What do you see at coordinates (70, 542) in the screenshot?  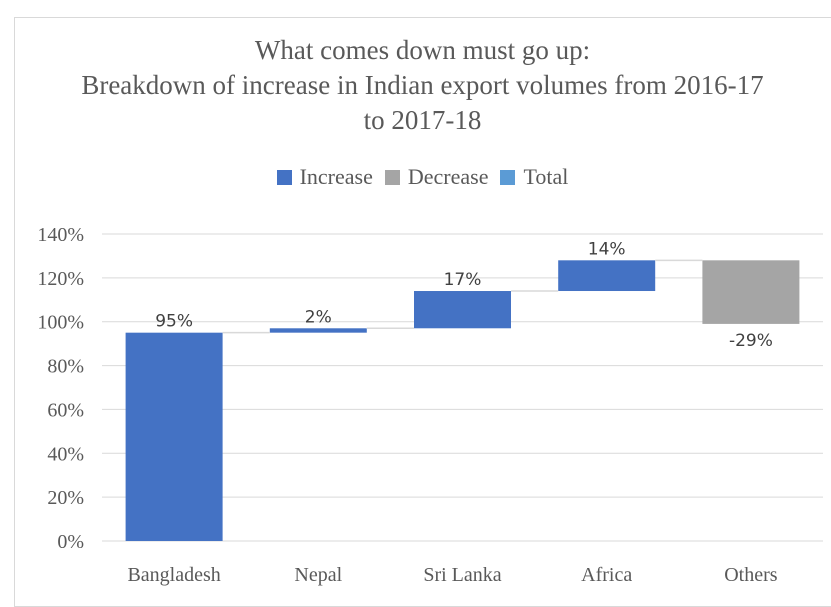 I see `y-tick-label: 0%` at bounding box center [70, 542].